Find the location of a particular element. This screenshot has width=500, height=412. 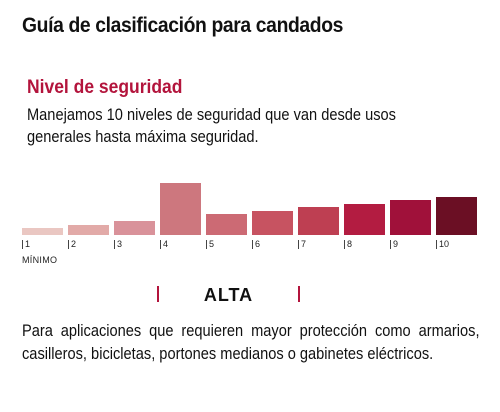

right-bracket-icon is located at coordinates (299, 294).